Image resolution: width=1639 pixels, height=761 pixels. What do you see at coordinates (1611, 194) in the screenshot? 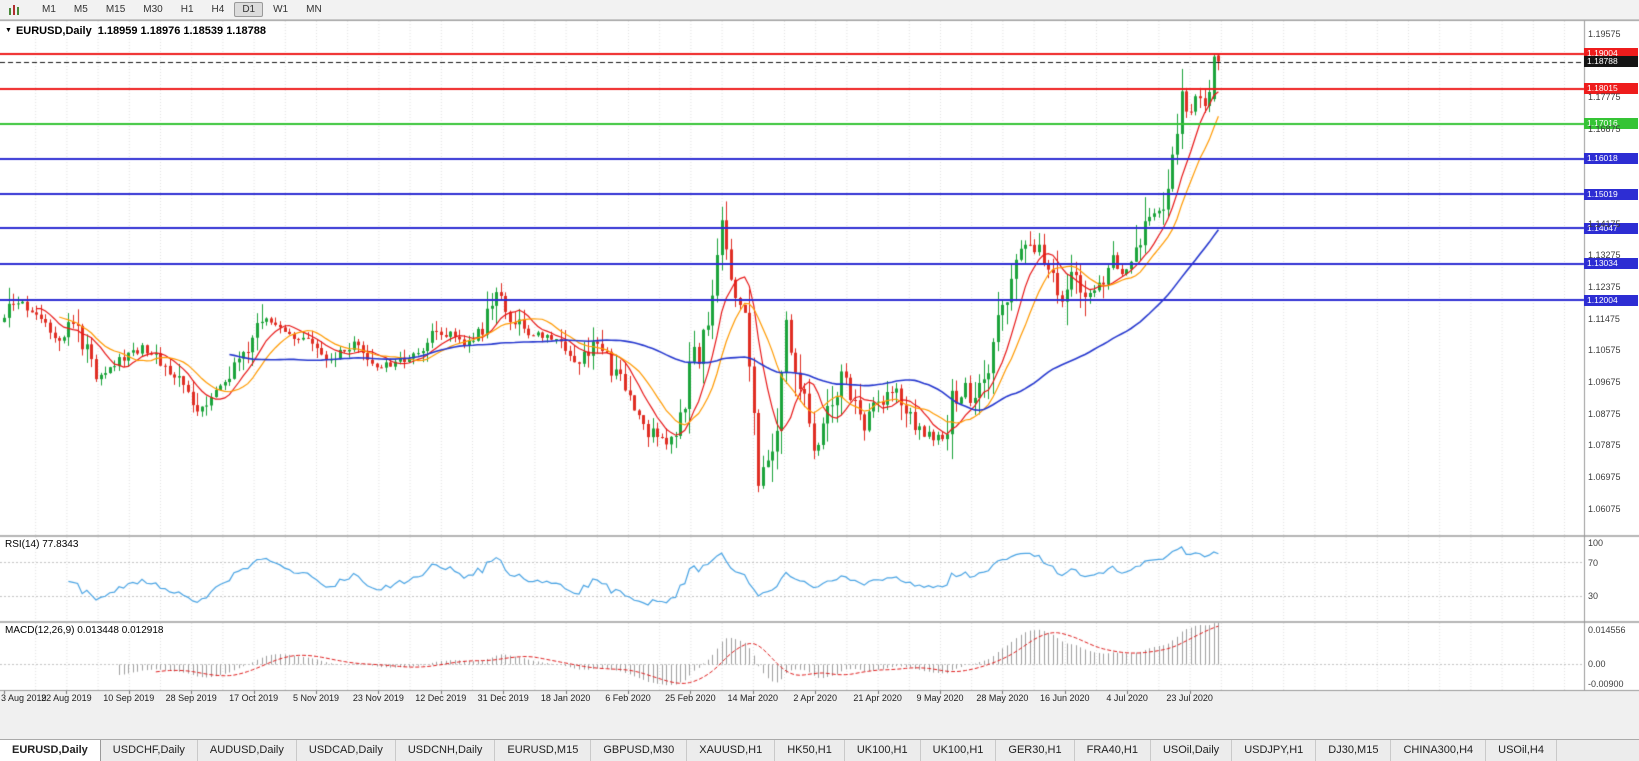
I see `price-level-badge-1.15019: 1.15019` at bounding box center [1611, 194].